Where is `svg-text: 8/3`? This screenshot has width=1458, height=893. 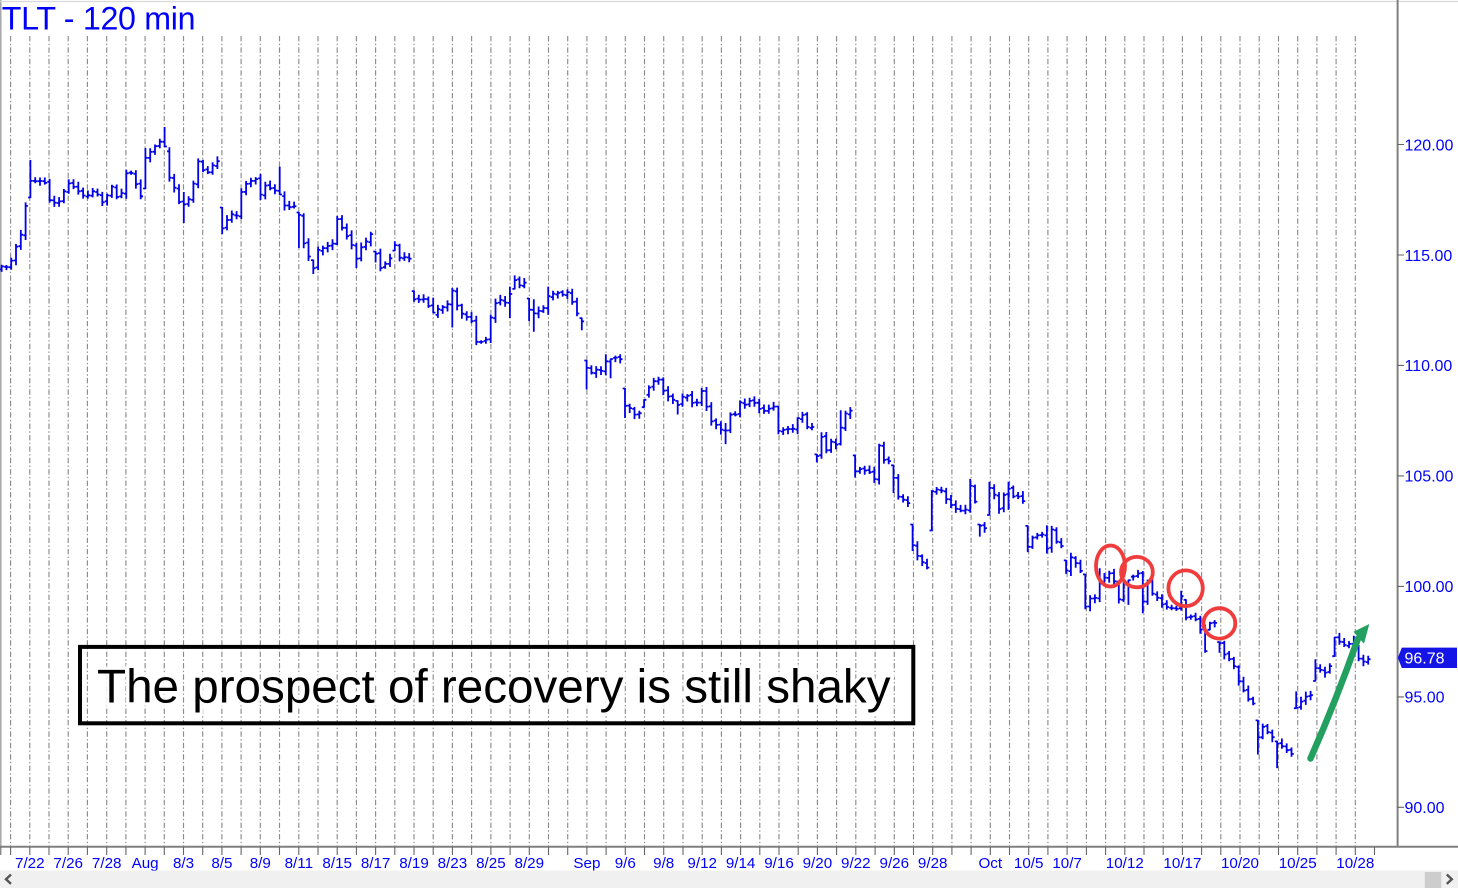
svg-text: 8/3 is located at coordinates (183, 863).